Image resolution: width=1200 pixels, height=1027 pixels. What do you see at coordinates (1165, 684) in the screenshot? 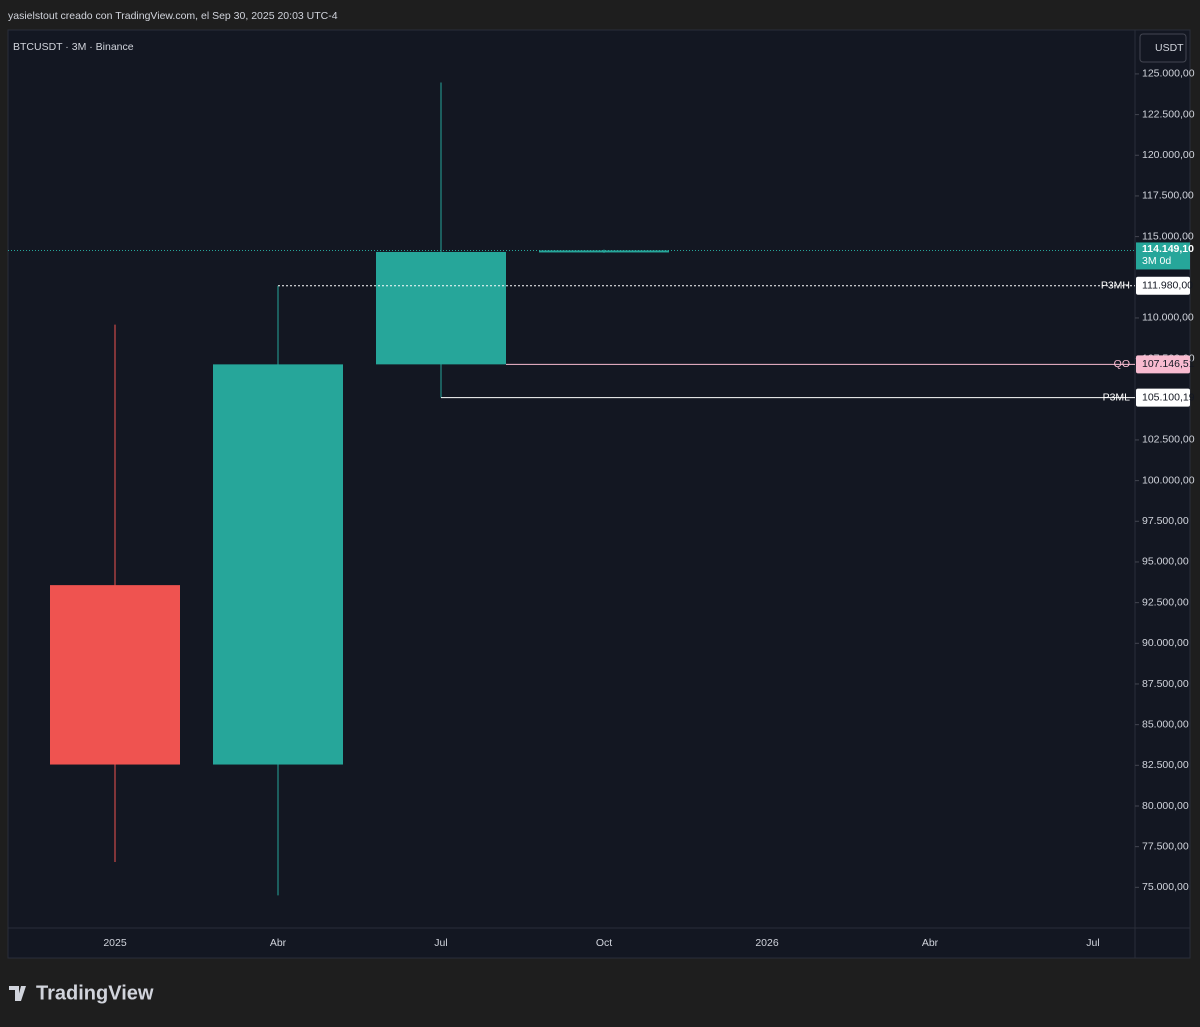
I see `y-tick-label: 87.500,00` at bounding box center [1165, 684].